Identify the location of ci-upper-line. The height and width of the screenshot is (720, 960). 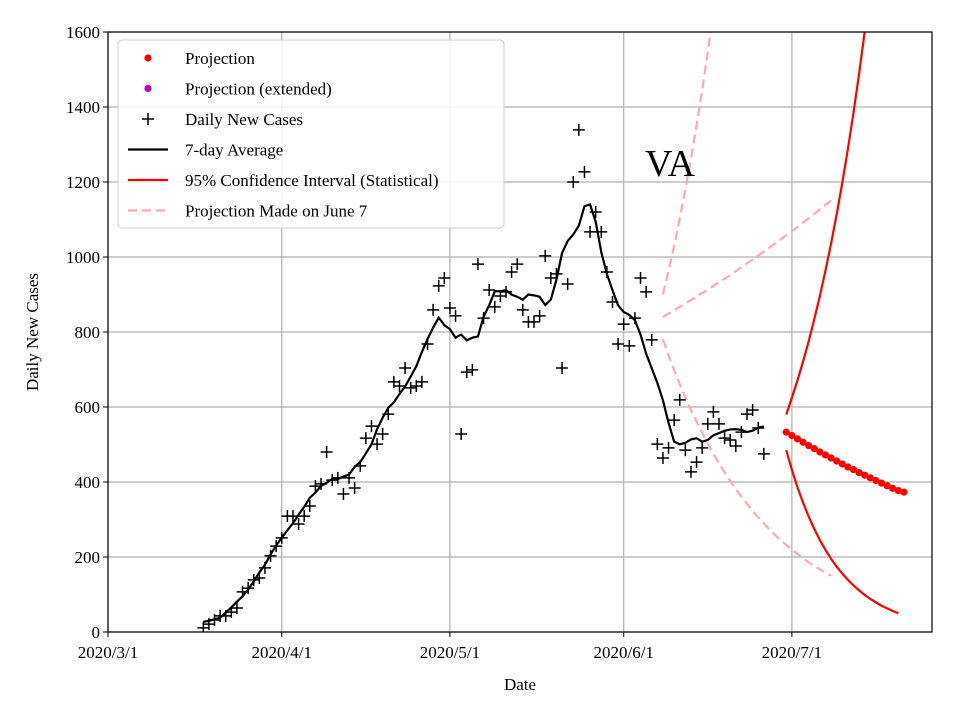
(825, 223).